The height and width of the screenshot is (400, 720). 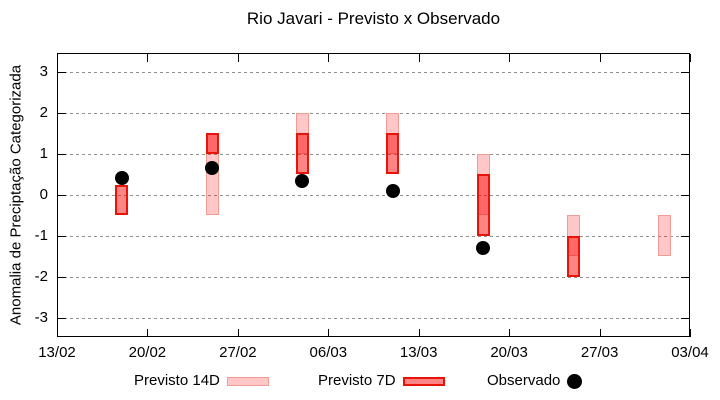 I want to click on y-tick-label: 0, so click(x=43, y=194).